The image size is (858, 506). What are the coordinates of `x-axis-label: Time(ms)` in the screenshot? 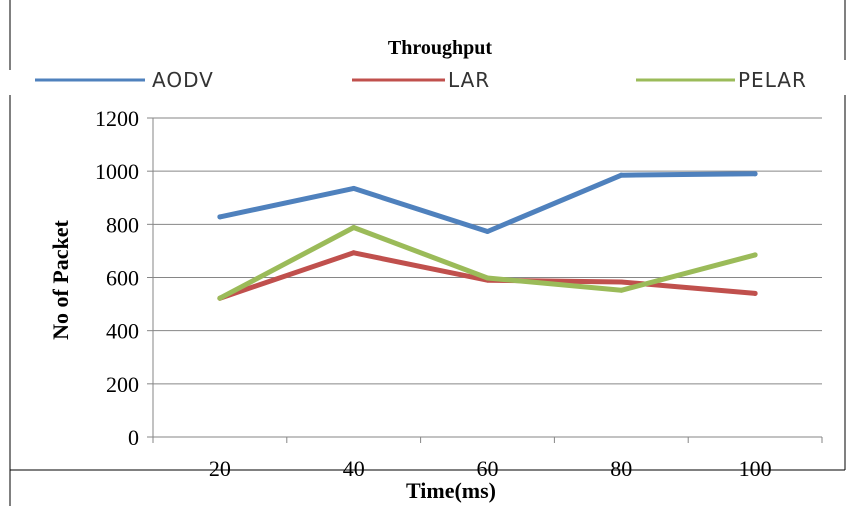 It's located at (451, 490).